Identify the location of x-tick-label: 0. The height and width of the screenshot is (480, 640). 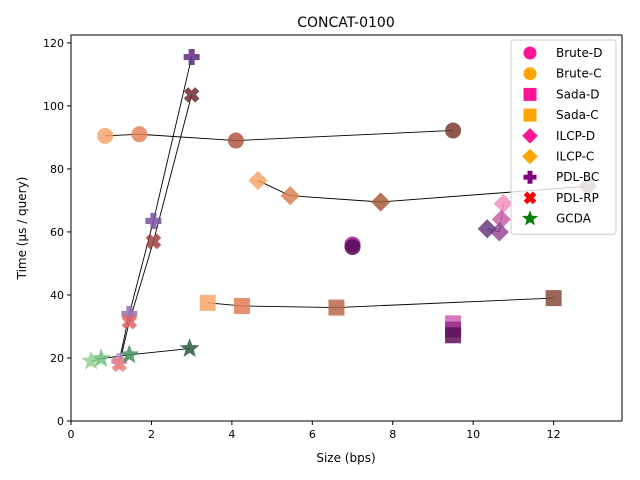
(71, 434).